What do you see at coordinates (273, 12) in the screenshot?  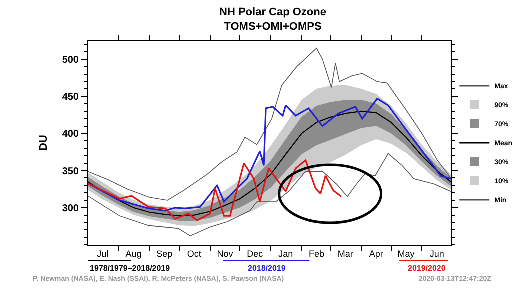 I see `chart-title: NH Polar Cap Ozone` at bounding box center [273, 12].